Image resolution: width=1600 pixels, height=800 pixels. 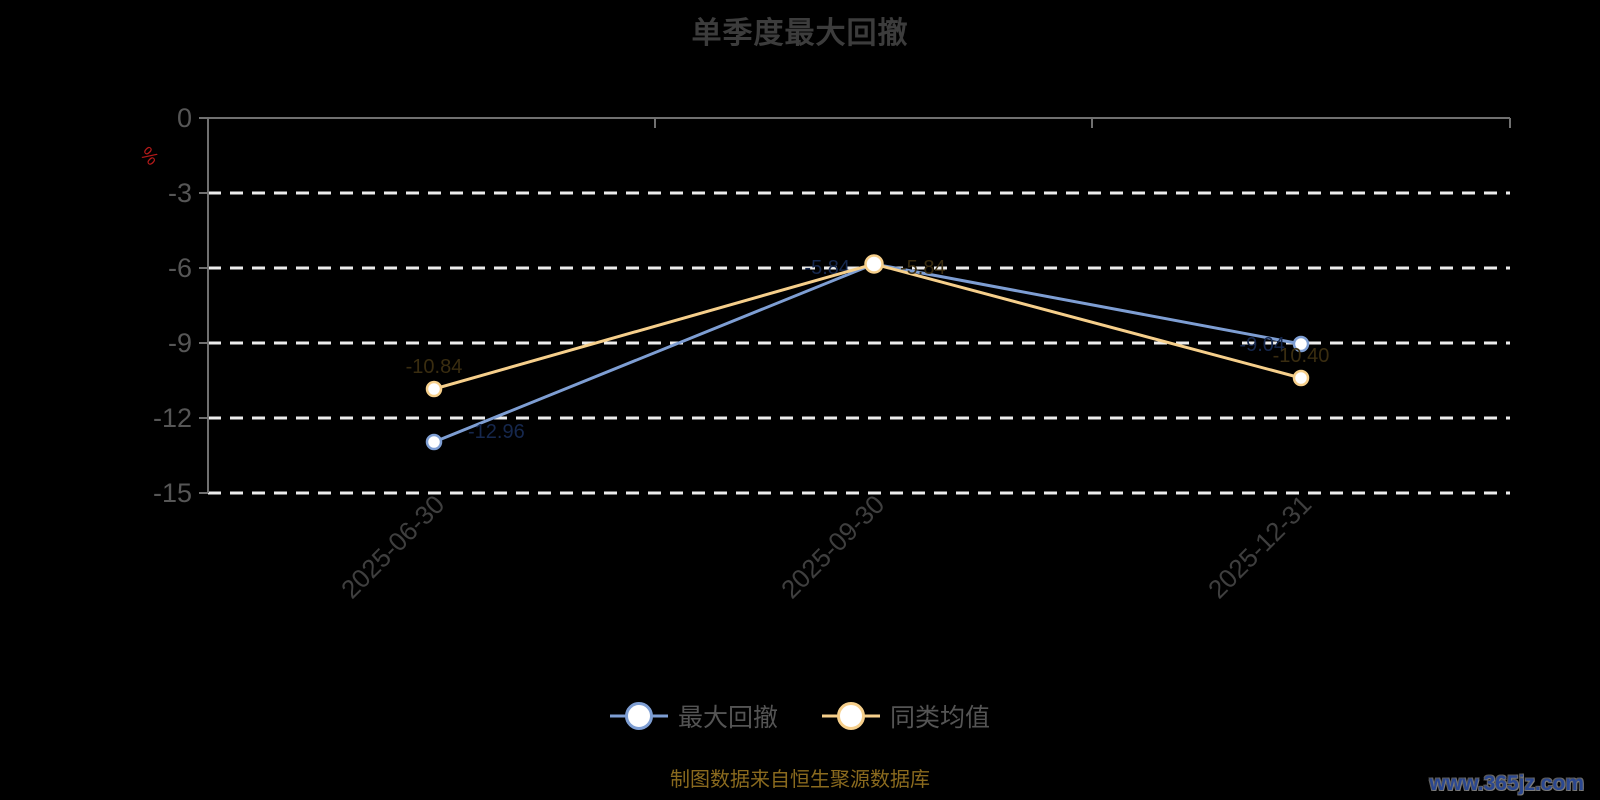 I want to click on y-tick-label: -6, so click(x=180, y=268).